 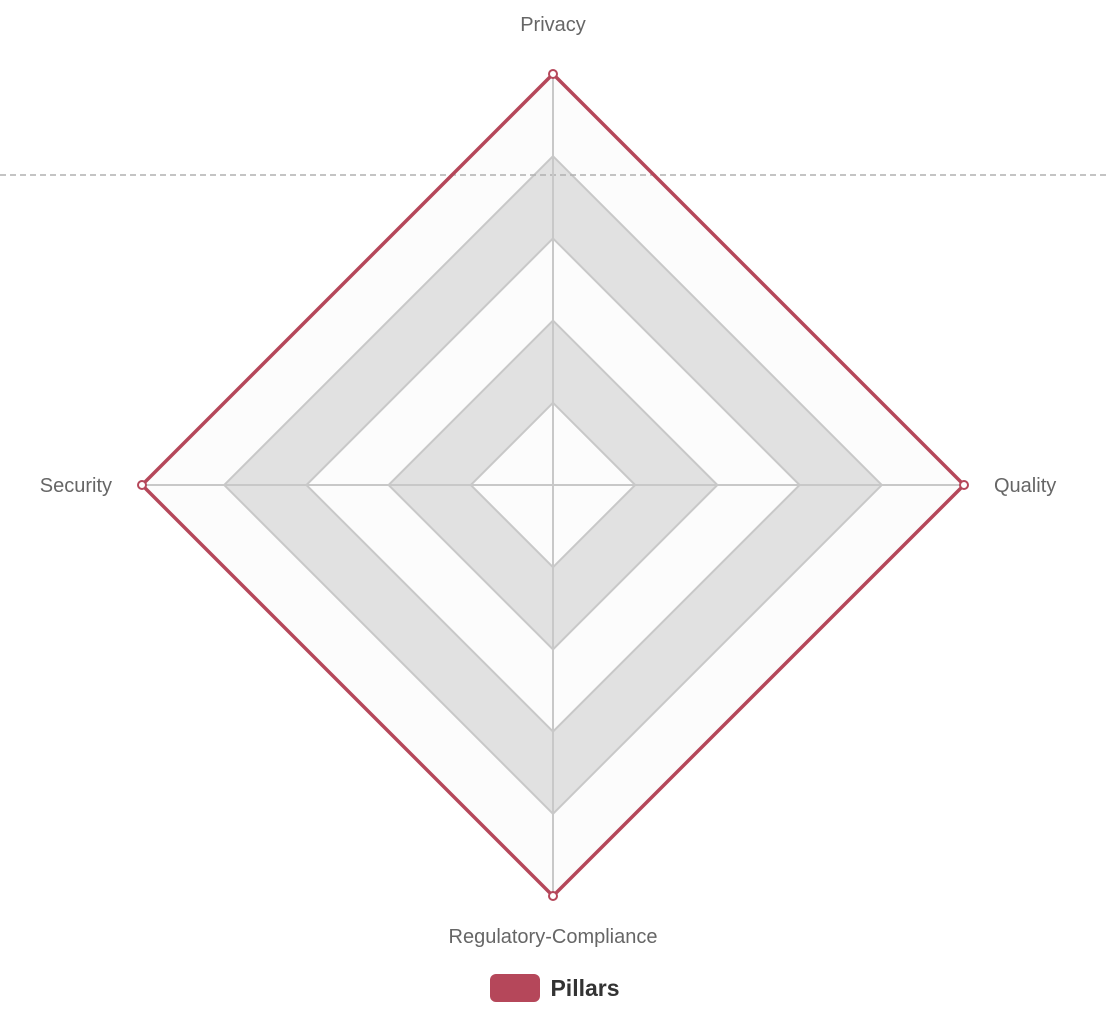 What do you see at coordinates (1025, 486) in the screenshot?
I see `axis-label-1: Quality` at bounding box center [1025, 486].